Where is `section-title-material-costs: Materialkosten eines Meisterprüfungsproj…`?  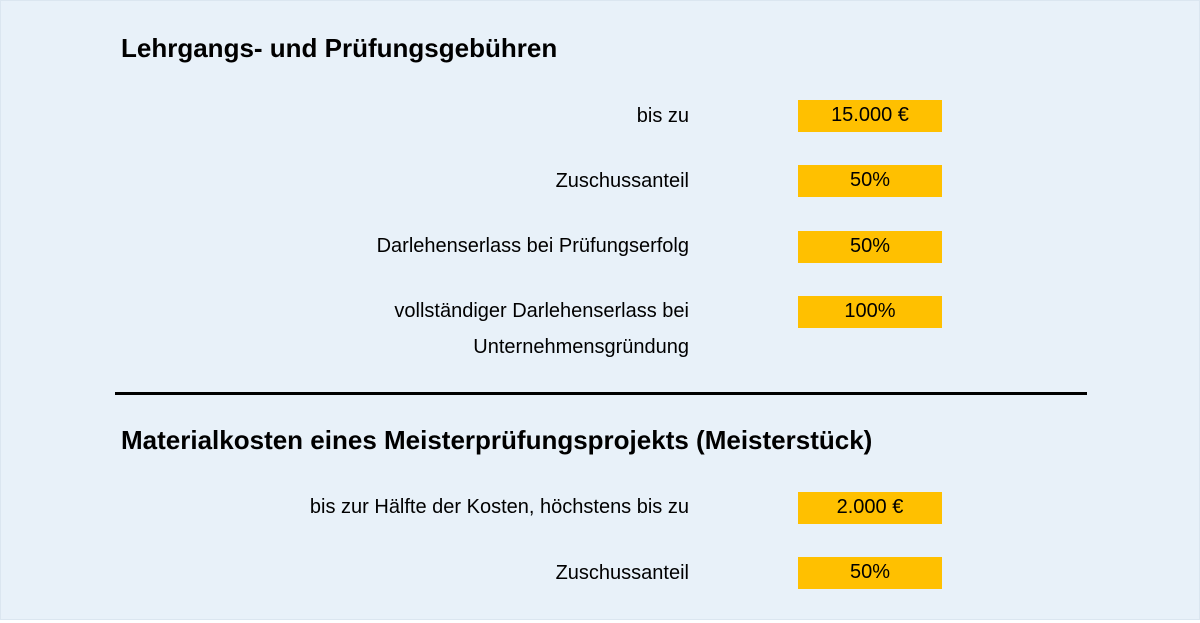 section-title-material-costs: Materialkosten eines Meisterprüfungsproj… is located at coordinates (497, 440).